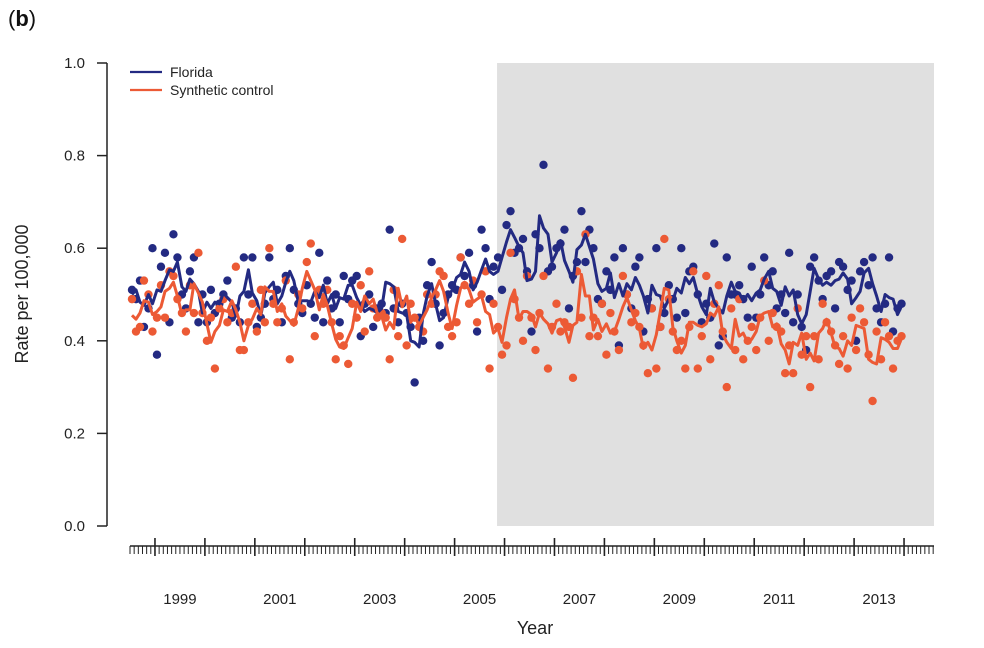 The image size is (984, 648). I want to click on x-tick-label: 2011, so click(779, 599).